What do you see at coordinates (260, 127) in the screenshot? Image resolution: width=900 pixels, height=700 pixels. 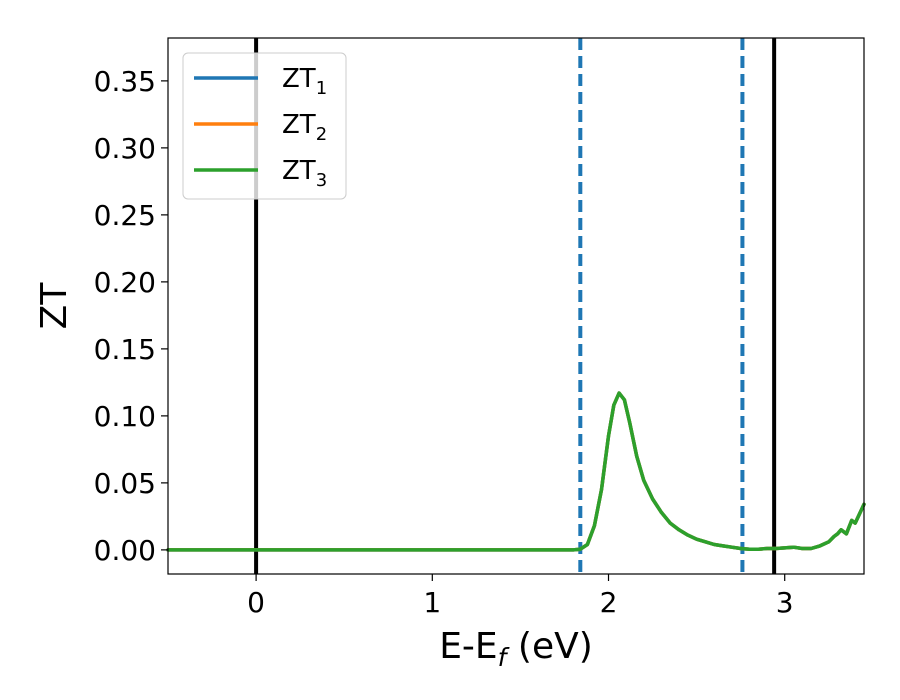 I see `legend-entries: ZT1 ZT2 ZT3` at bounding box center [260, 127].